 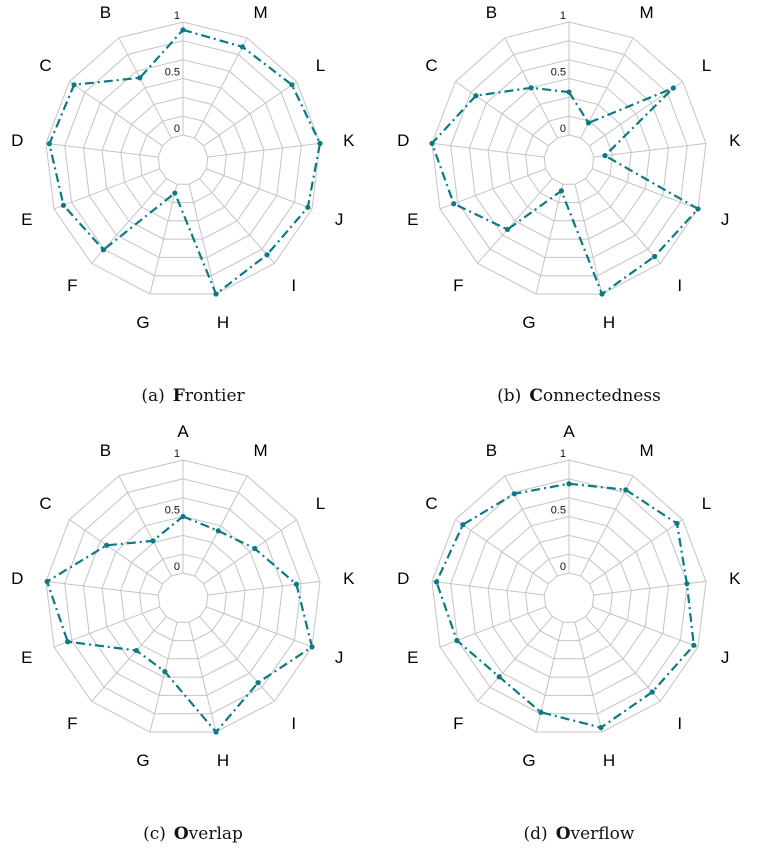 I want to click on chart-caption: (c) Overlap, so click(x=193, y=834).